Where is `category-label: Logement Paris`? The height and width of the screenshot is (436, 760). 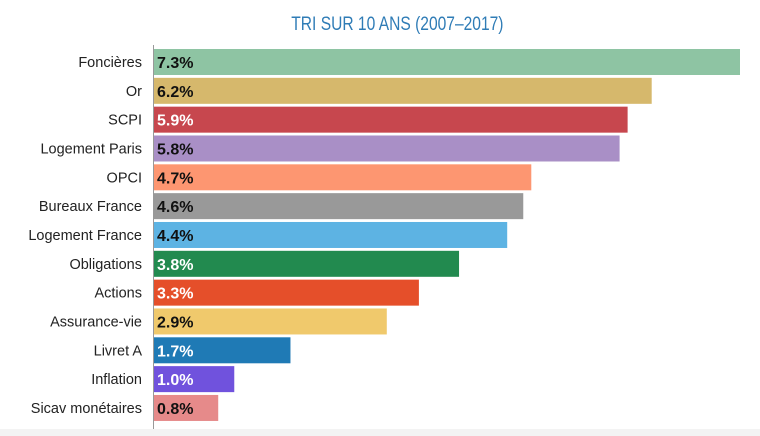
category-label: Logement Paris is located at coordinates (91, 149).